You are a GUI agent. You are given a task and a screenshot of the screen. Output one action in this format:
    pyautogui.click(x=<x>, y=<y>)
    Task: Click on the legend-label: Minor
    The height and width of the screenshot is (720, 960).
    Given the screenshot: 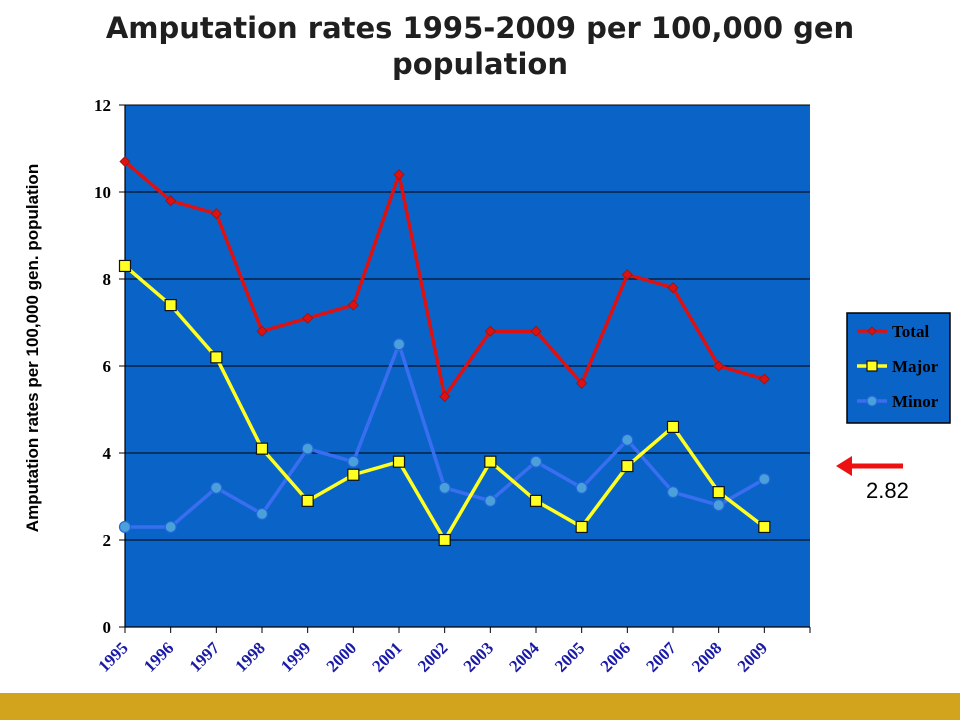 What is the action you would take?
    pyautogui.click(x=915, y=401)
    